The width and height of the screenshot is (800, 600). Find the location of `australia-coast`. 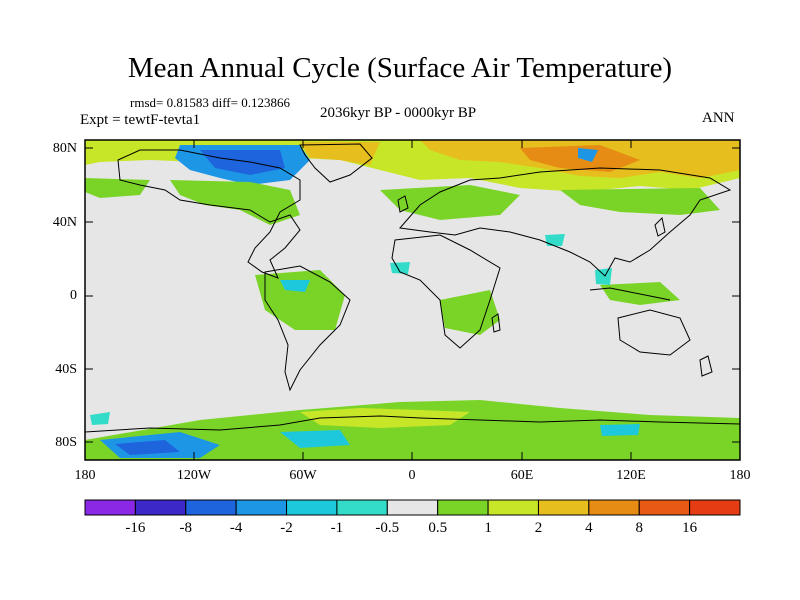

australia-coast is located at coordinates (654, 332).